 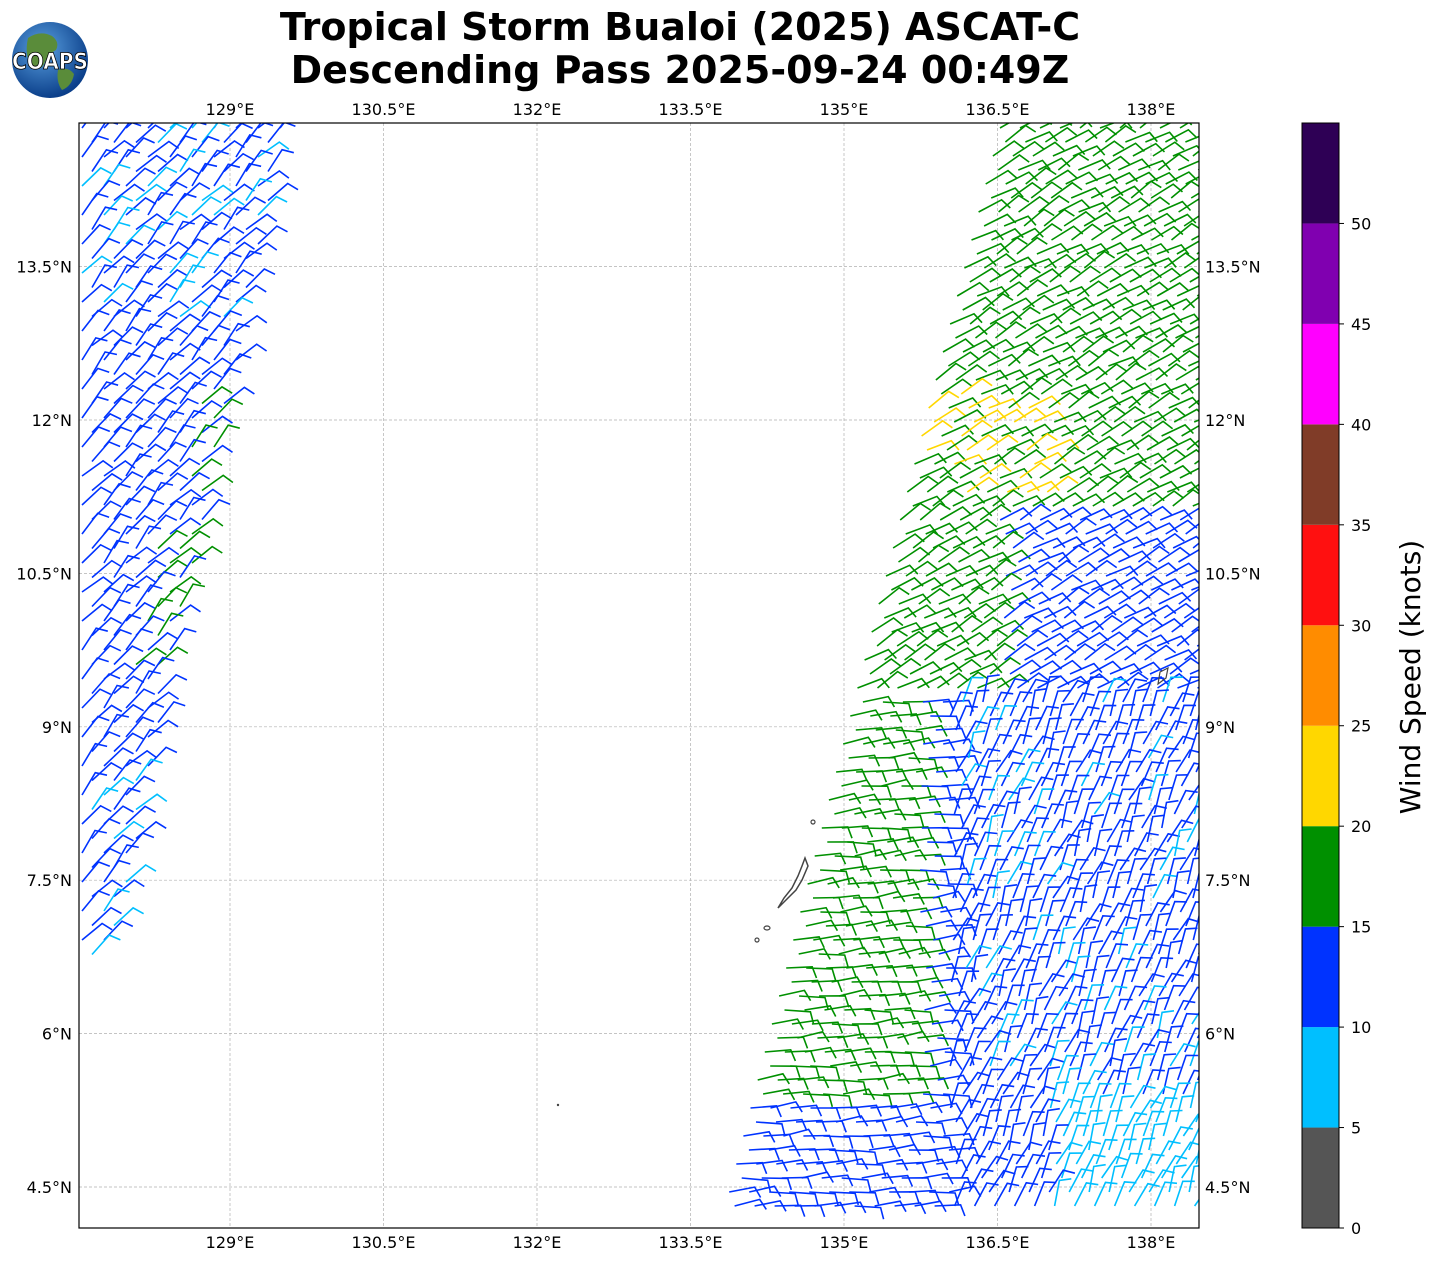 I want to click on colorbar-tick-label: 45, so click(x=1361, y=324).